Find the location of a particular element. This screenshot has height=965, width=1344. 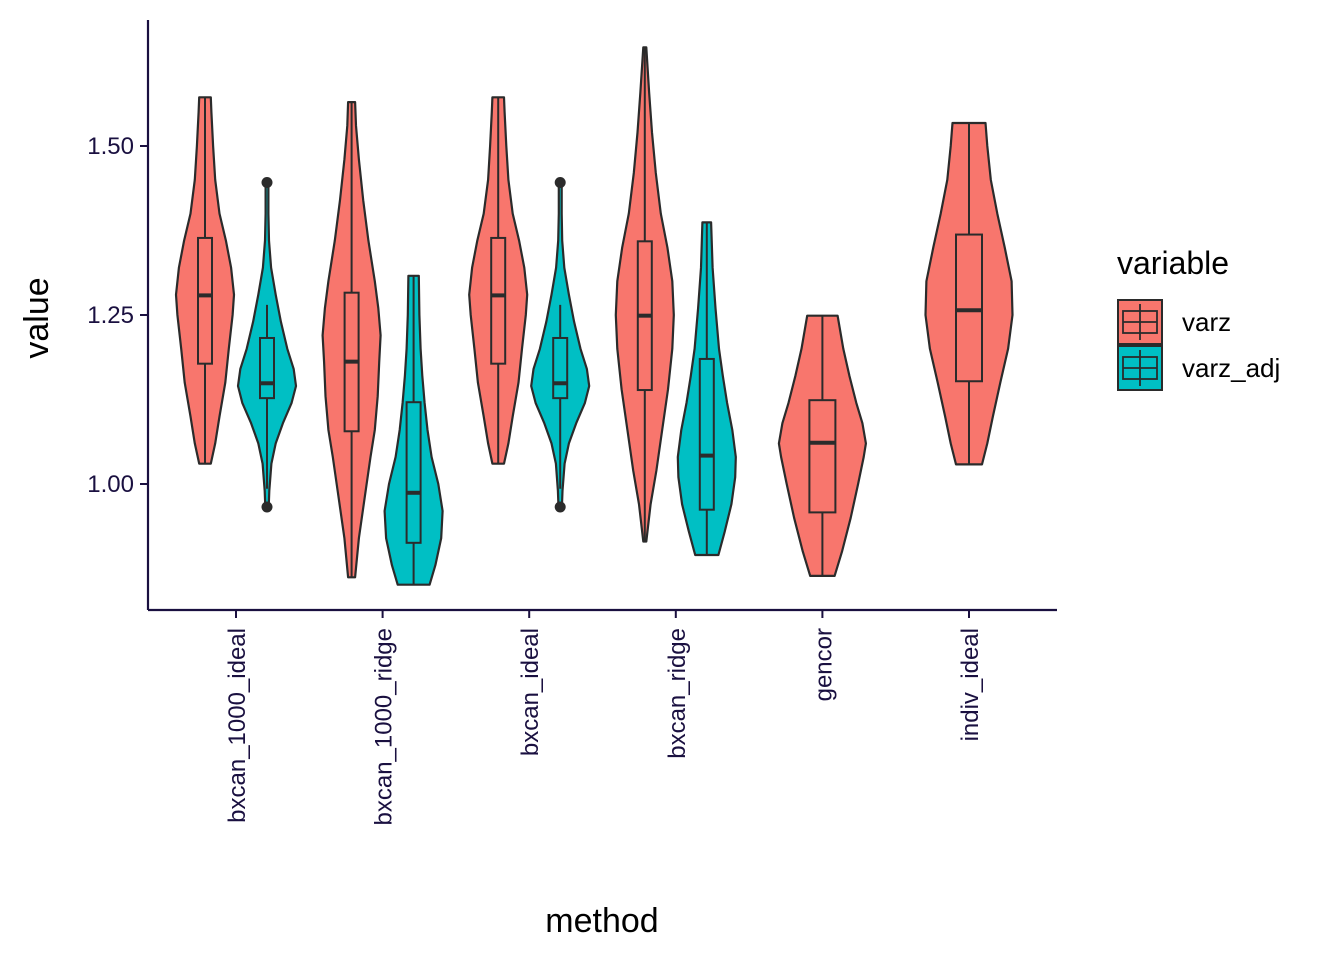

violin-varz-bxcan_ideal is located at coordinates (498, 280).